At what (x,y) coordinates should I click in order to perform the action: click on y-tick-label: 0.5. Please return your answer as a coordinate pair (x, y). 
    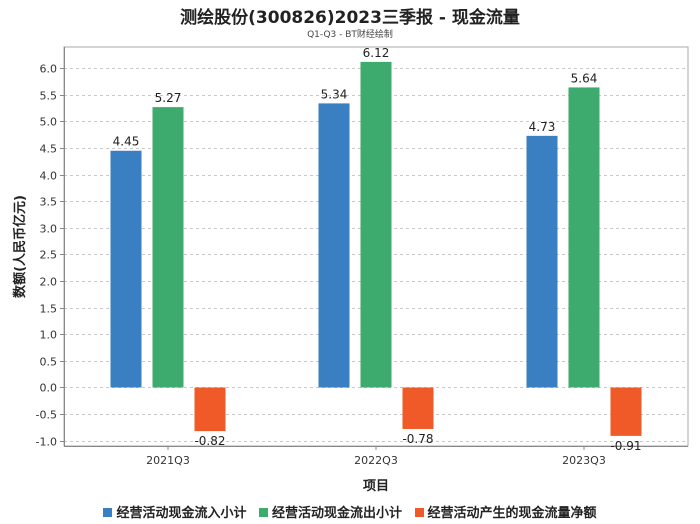
    Looking at the image, I should click on (49, 362).